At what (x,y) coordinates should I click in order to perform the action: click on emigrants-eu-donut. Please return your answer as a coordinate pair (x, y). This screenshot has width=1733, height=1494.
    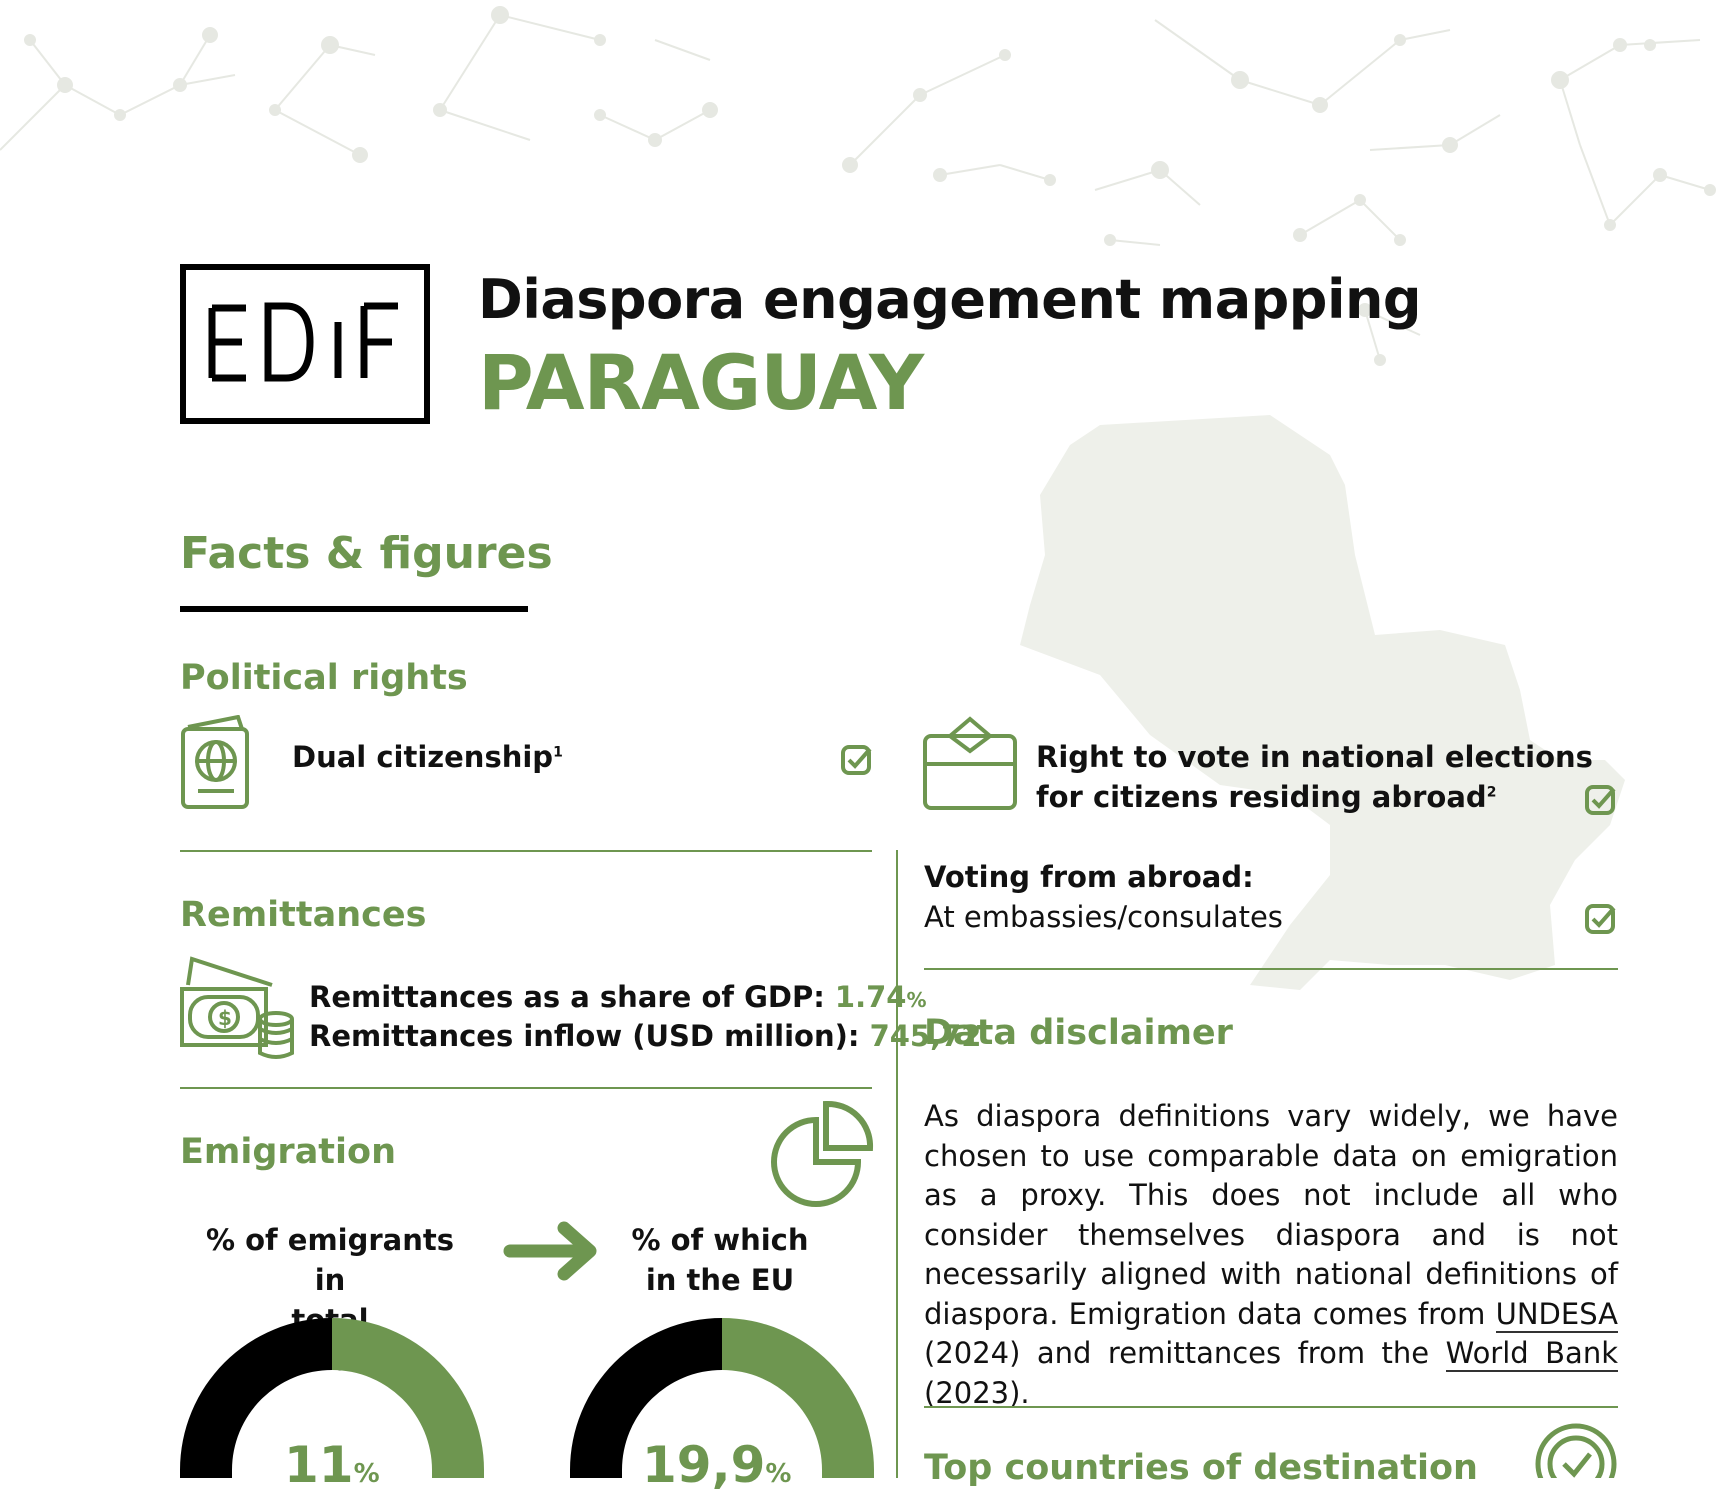
    Looking at the image, I should click on (722, 1398).